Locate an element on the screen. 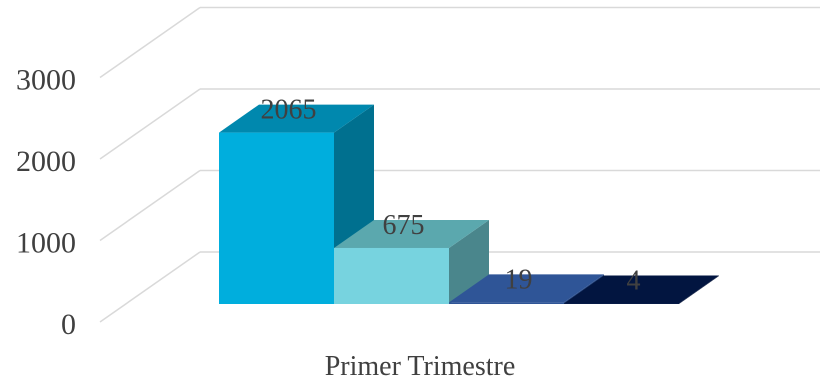 The height and width of the screenshot is (381, 825). y-tick-label: 2000 is located at coordinates (46, 161).